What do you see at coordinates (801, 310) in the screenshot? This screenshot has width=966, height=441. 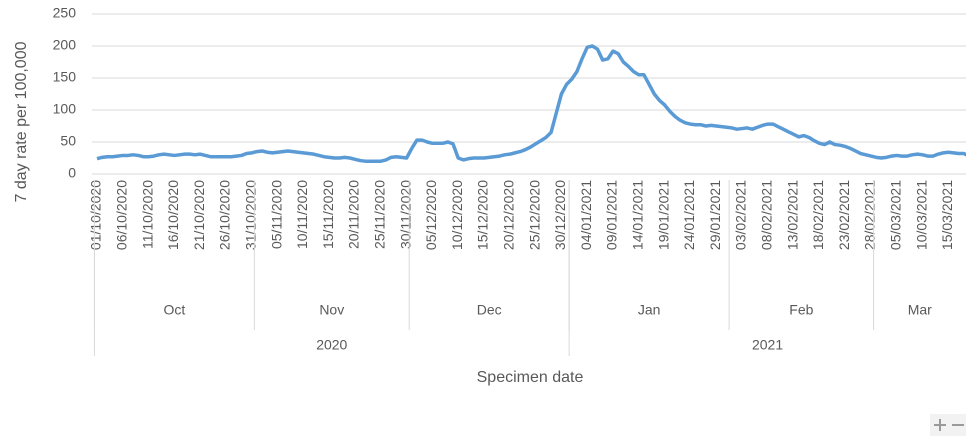 I see `group-label: Feb` at bounding box center [801, 310].